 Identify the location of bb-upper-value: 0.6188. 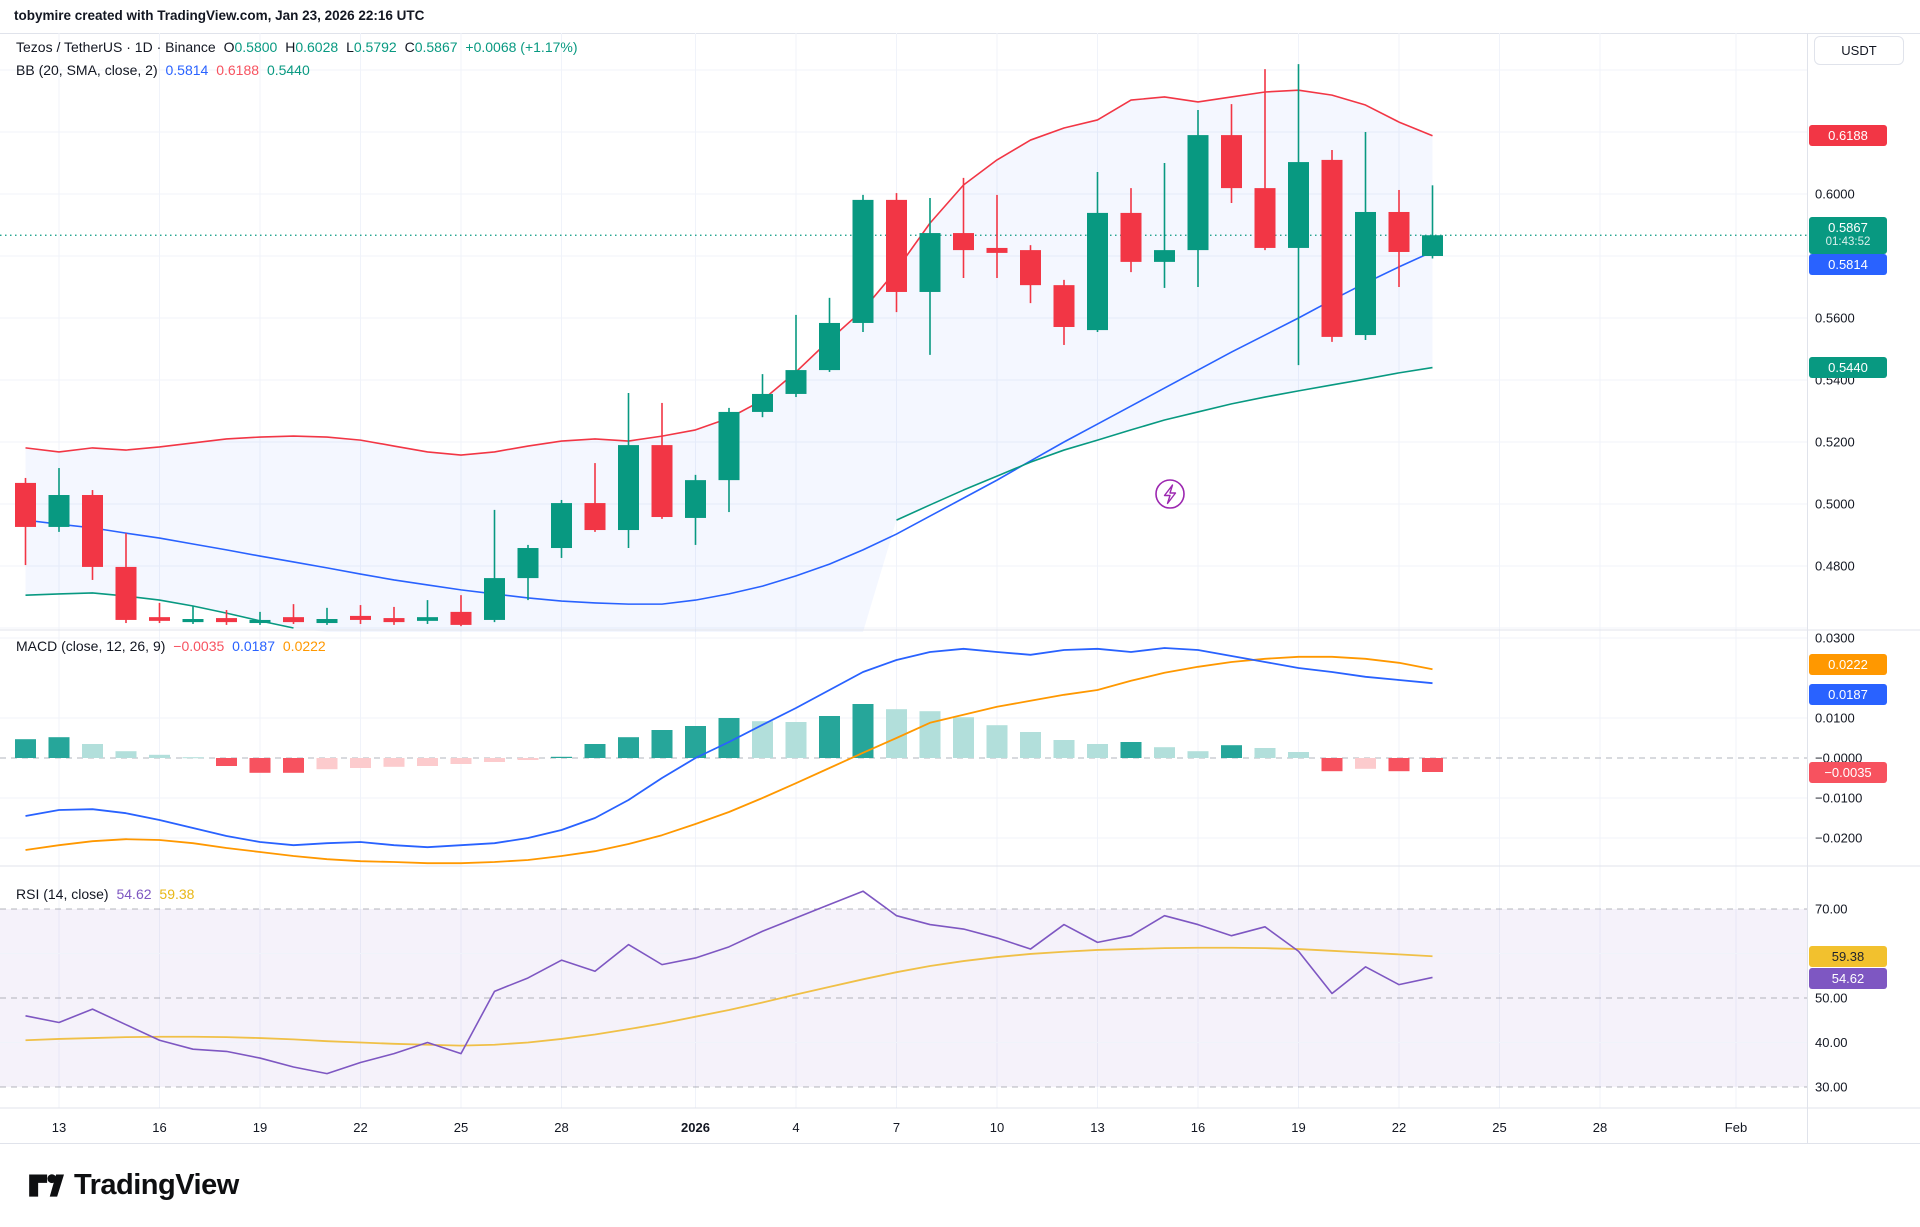
(238, 70).